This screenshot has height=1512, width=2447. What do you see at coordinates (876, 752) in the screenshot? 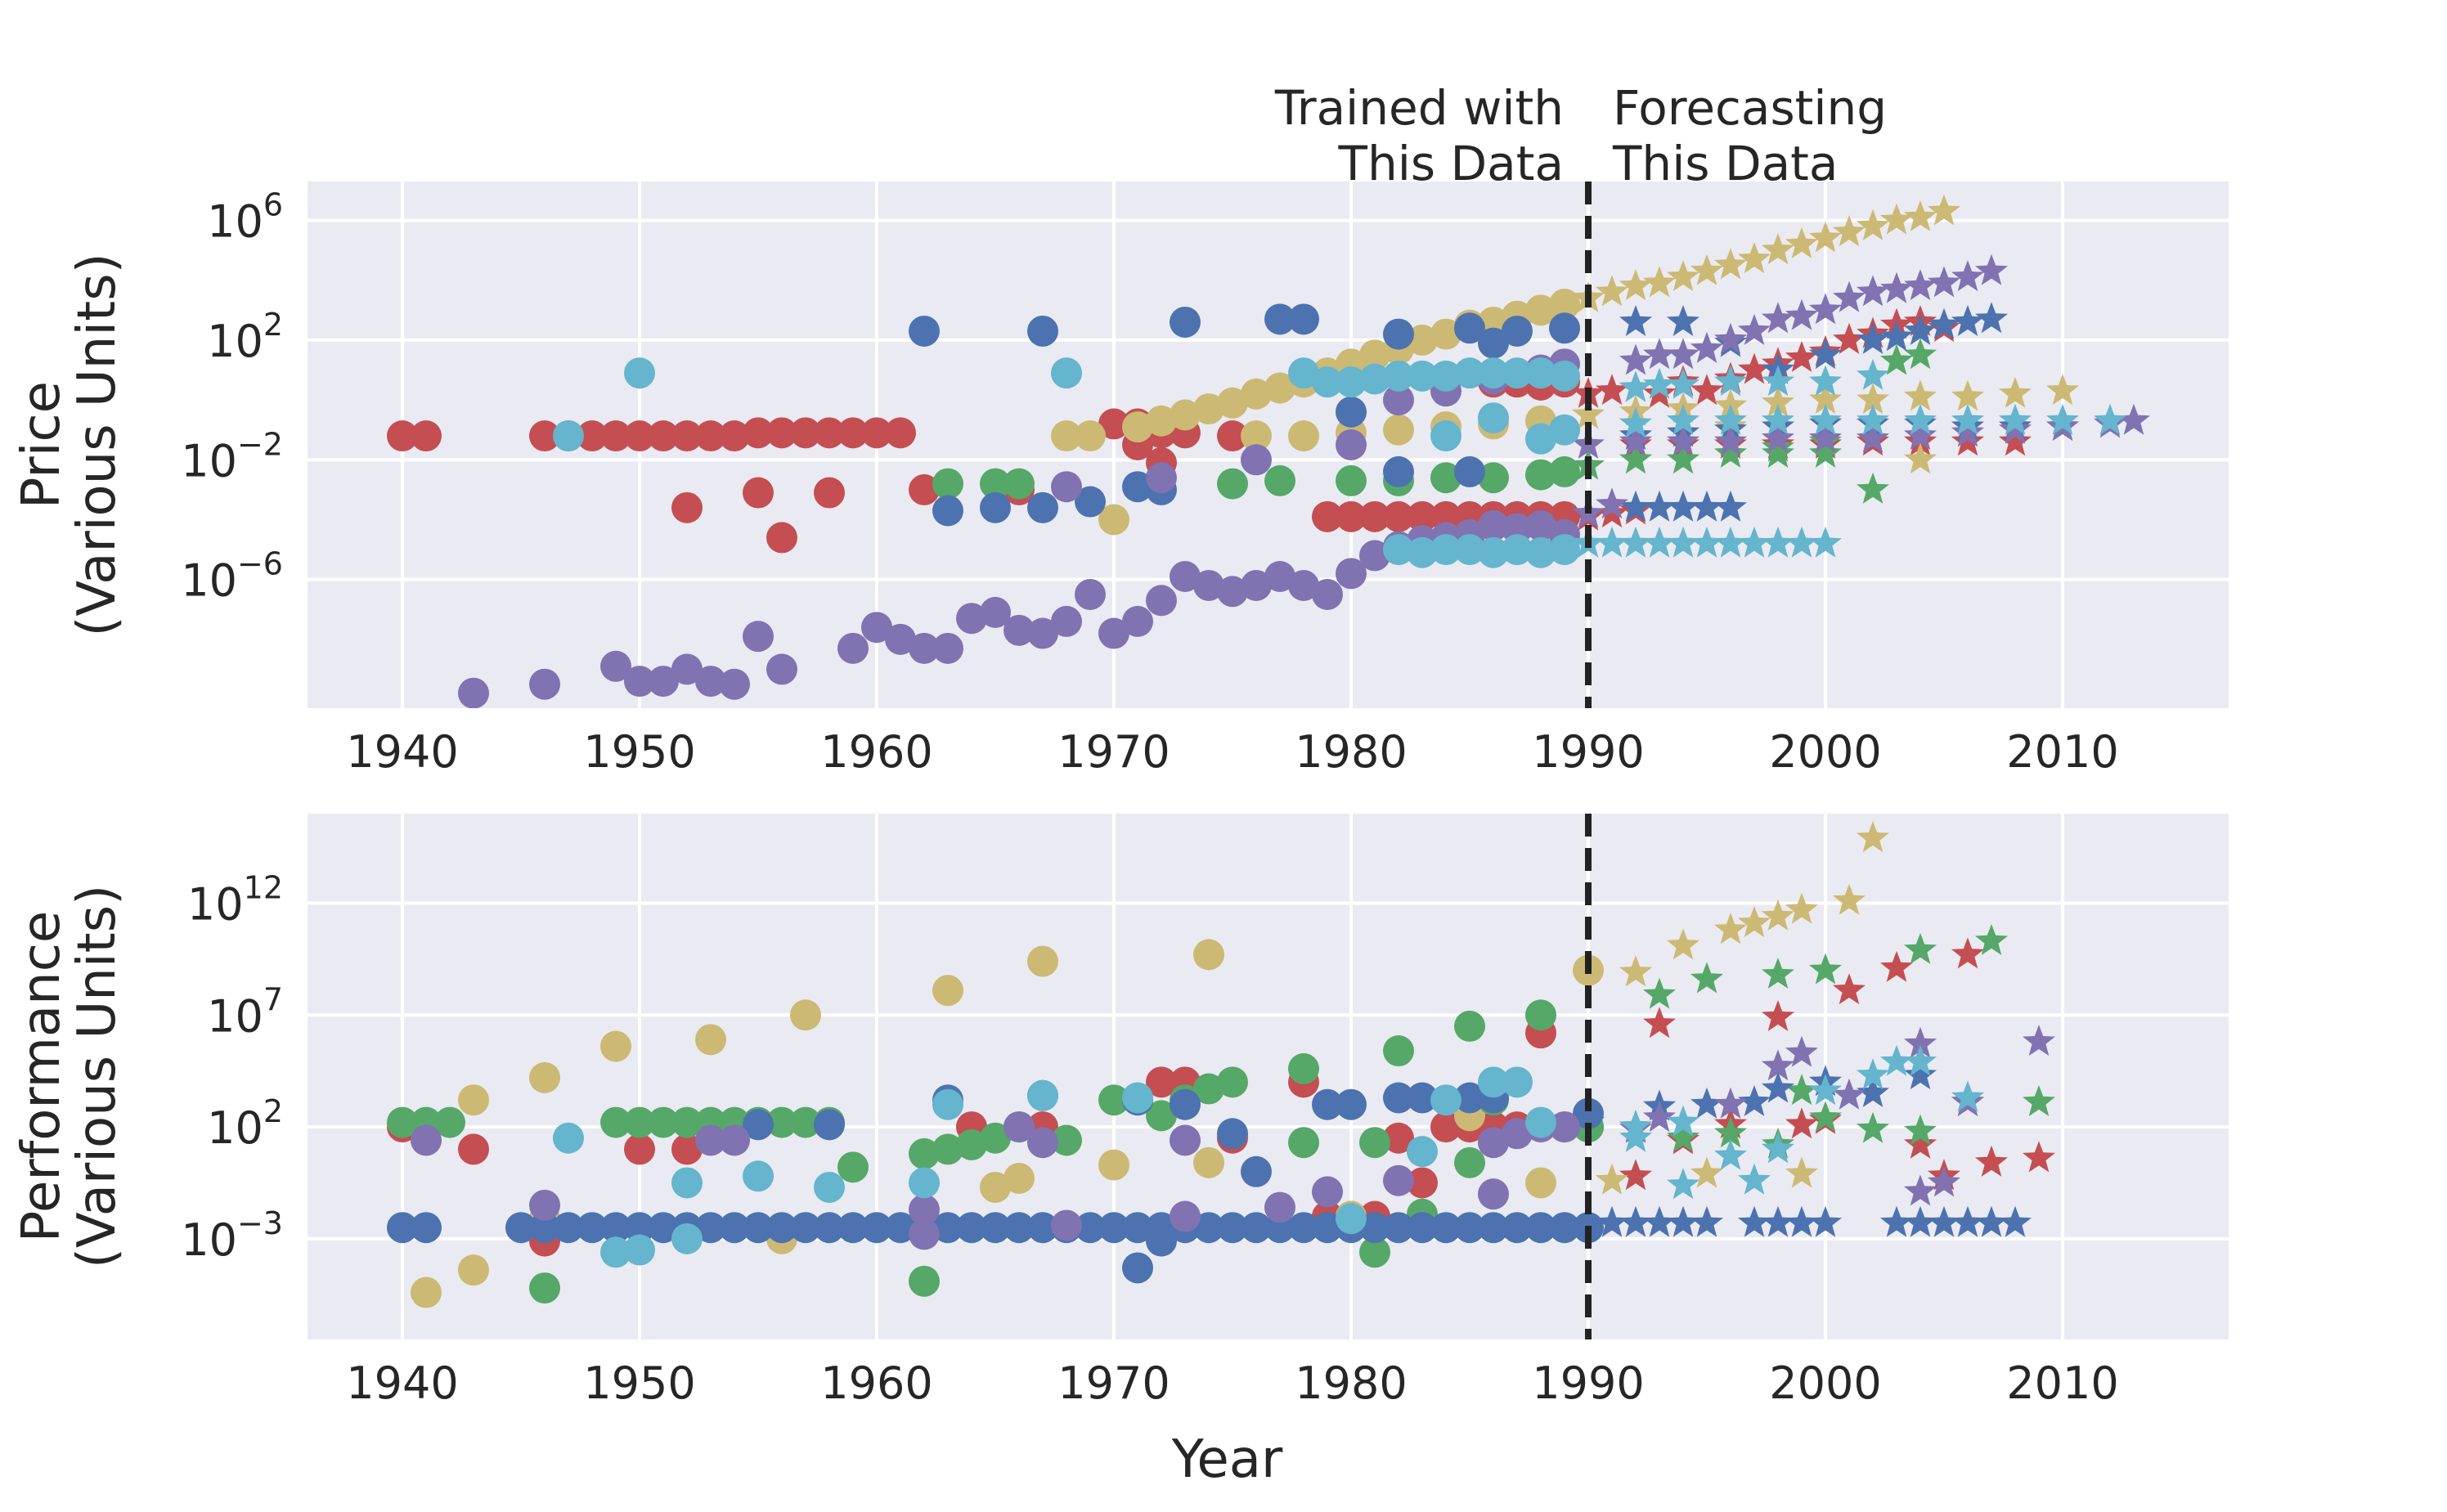
I see `x-tick-label: 1960` at bounding box center [876, 752].